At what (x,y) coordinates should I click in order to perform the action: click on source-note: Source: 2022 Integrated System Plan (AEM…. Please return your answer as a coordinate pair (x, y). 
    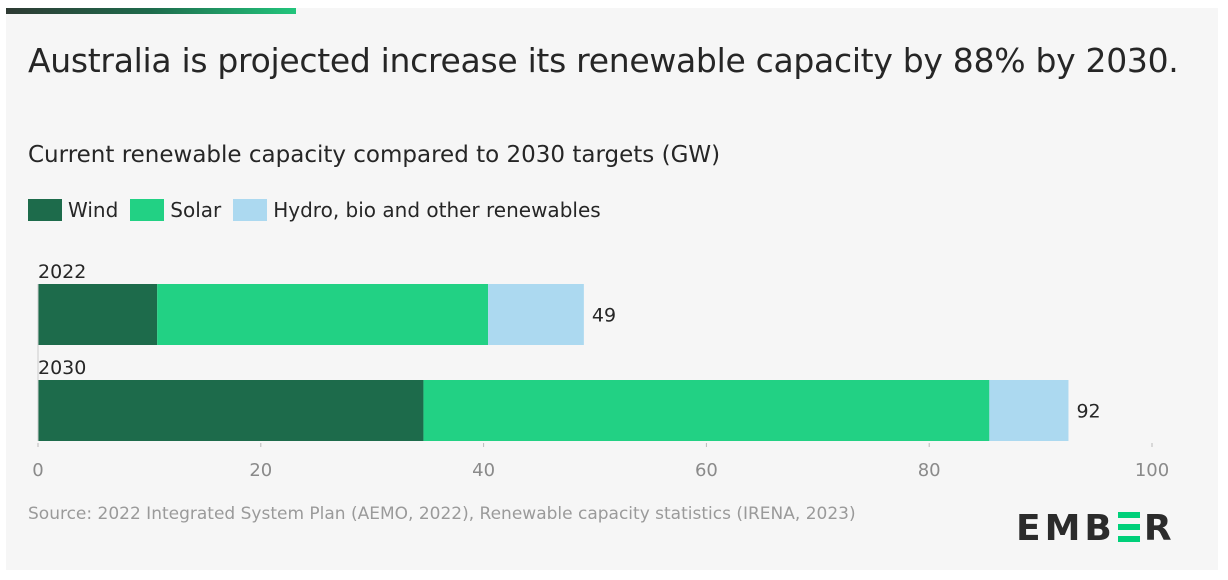
    Looking at the image, I should click on (442, 514).